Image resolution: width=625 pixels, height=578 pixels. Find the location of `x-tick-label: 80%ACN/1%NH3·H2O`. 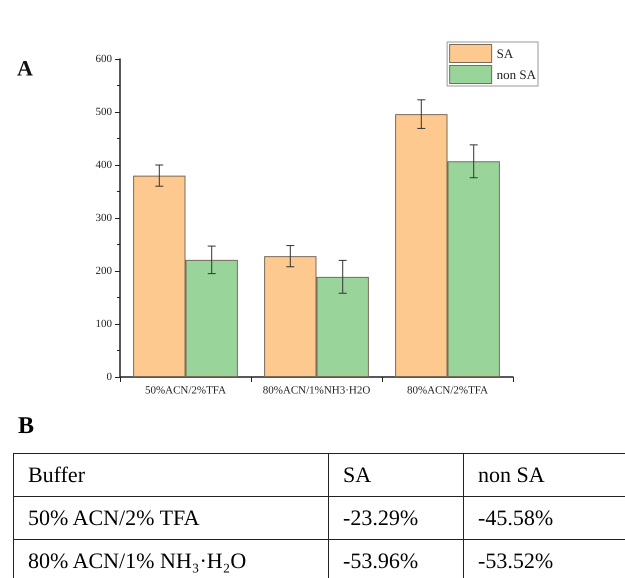

x-tick-label: 80%ACN/1%NH3·H2O is located at coordinates (316, 390).